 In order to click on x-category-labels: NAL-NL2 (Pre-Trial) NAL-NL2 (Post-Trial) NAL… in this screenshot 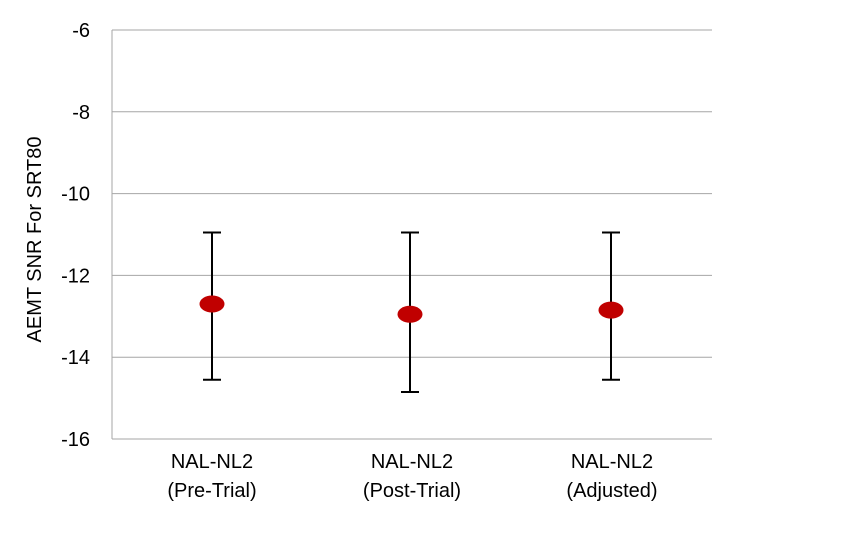, I will do `click(412, 476)`.